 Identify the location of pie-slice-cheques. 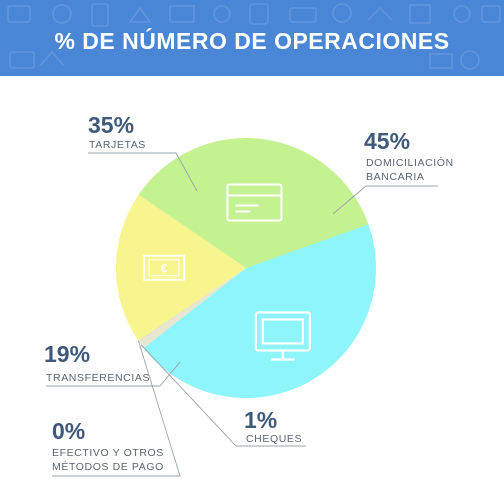
(192, 308).